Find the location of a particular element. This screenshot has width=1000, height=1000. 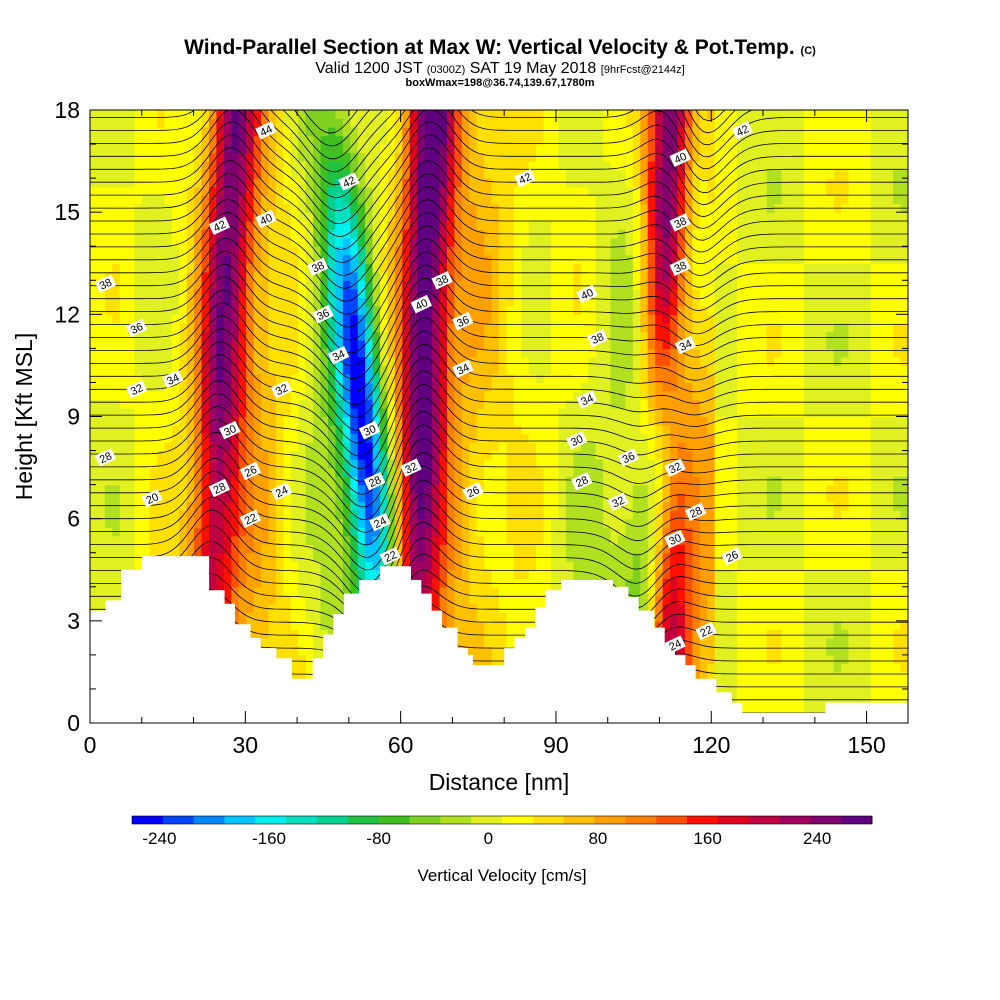

y-tick-label: 9 is located at coordinates (73, 417).